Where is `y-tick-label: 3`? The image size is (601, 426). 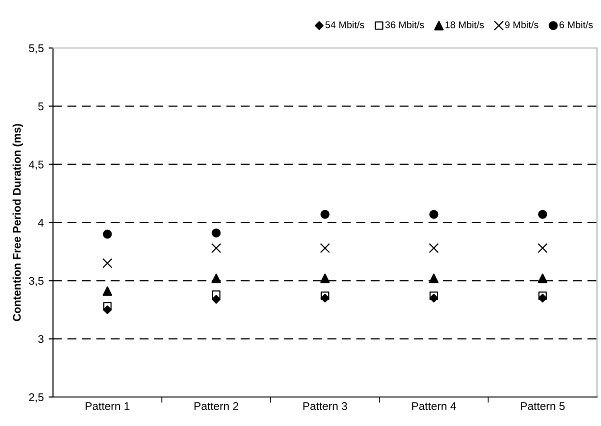
y-tick-label: 3 is located at coordinates (41, 339).